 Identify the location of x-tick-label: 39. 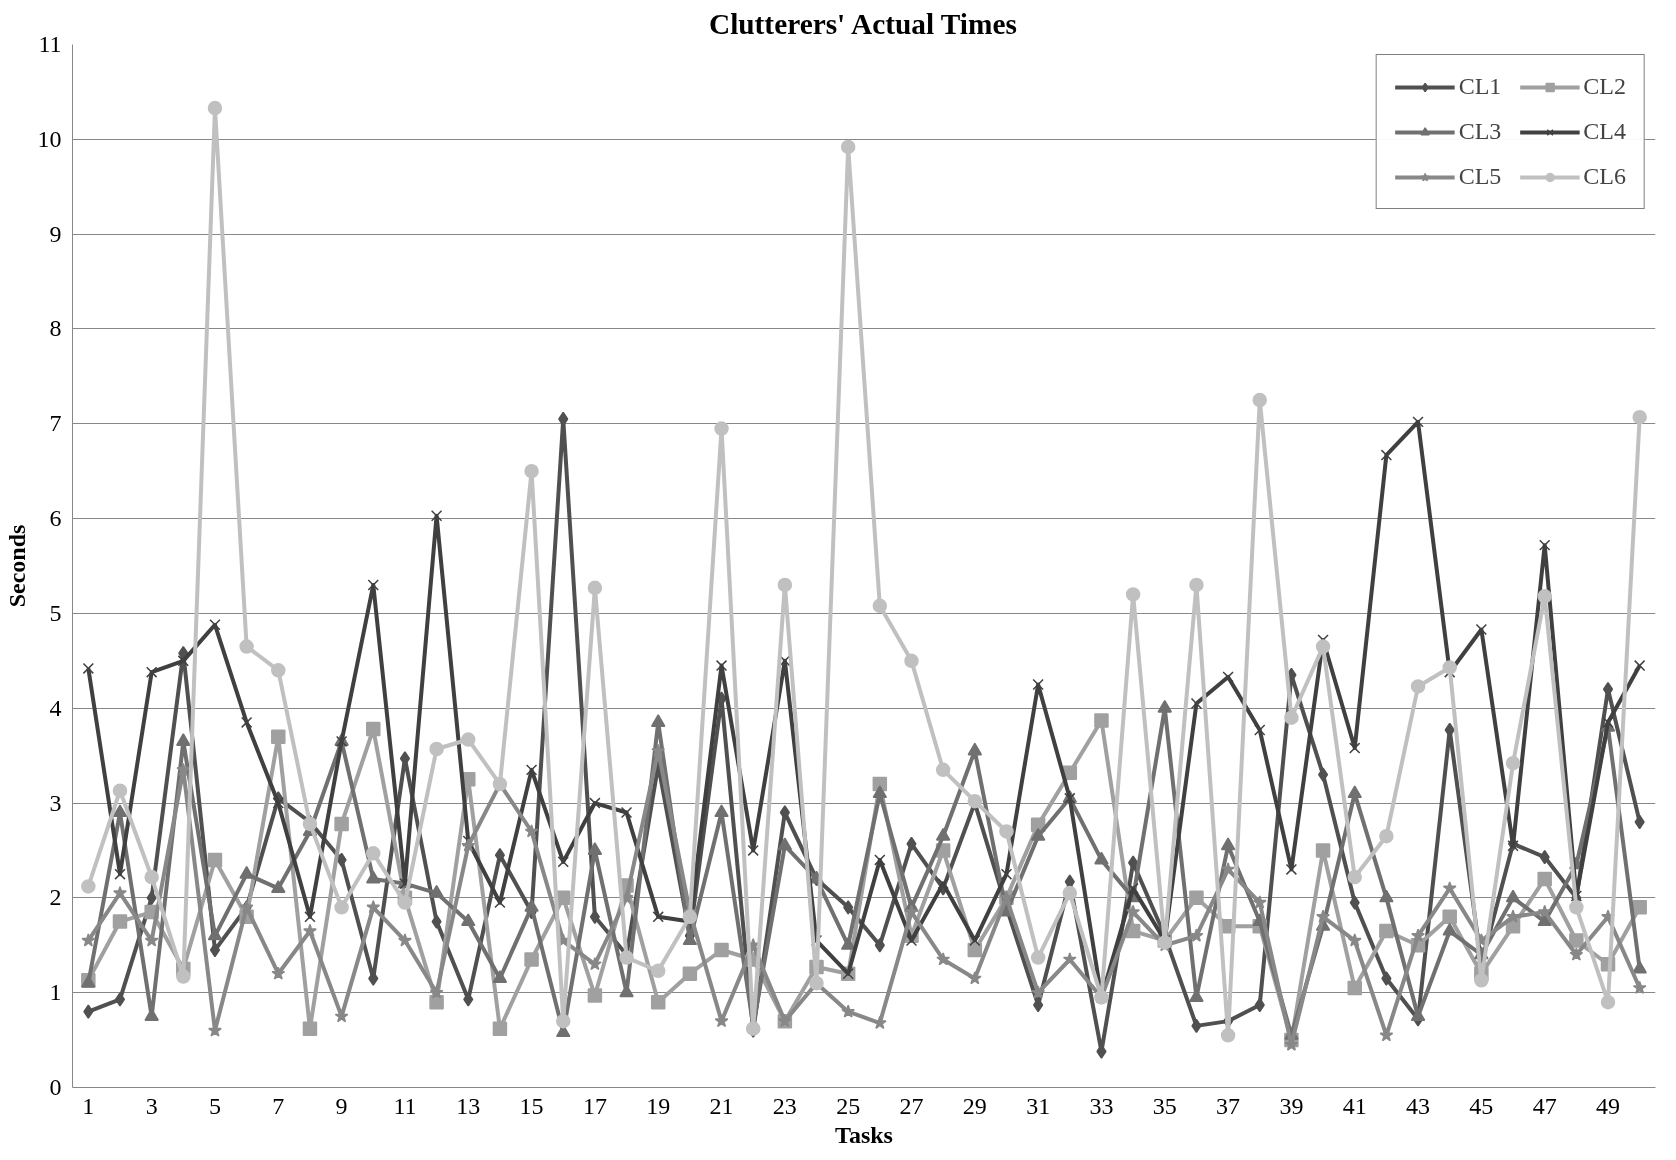
(1291, 1105).